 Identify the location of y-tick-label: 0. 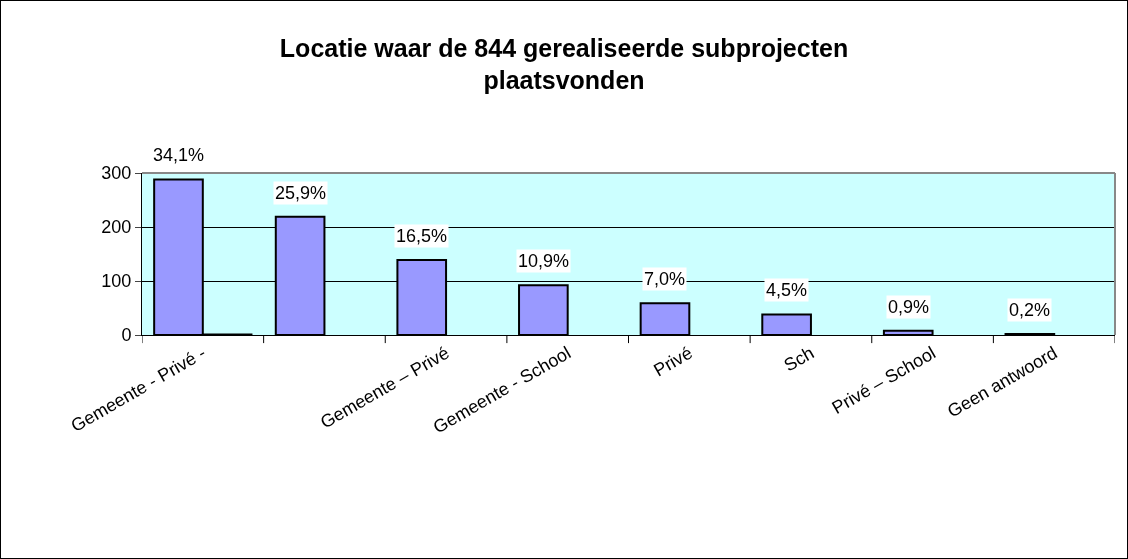
(126, 335).